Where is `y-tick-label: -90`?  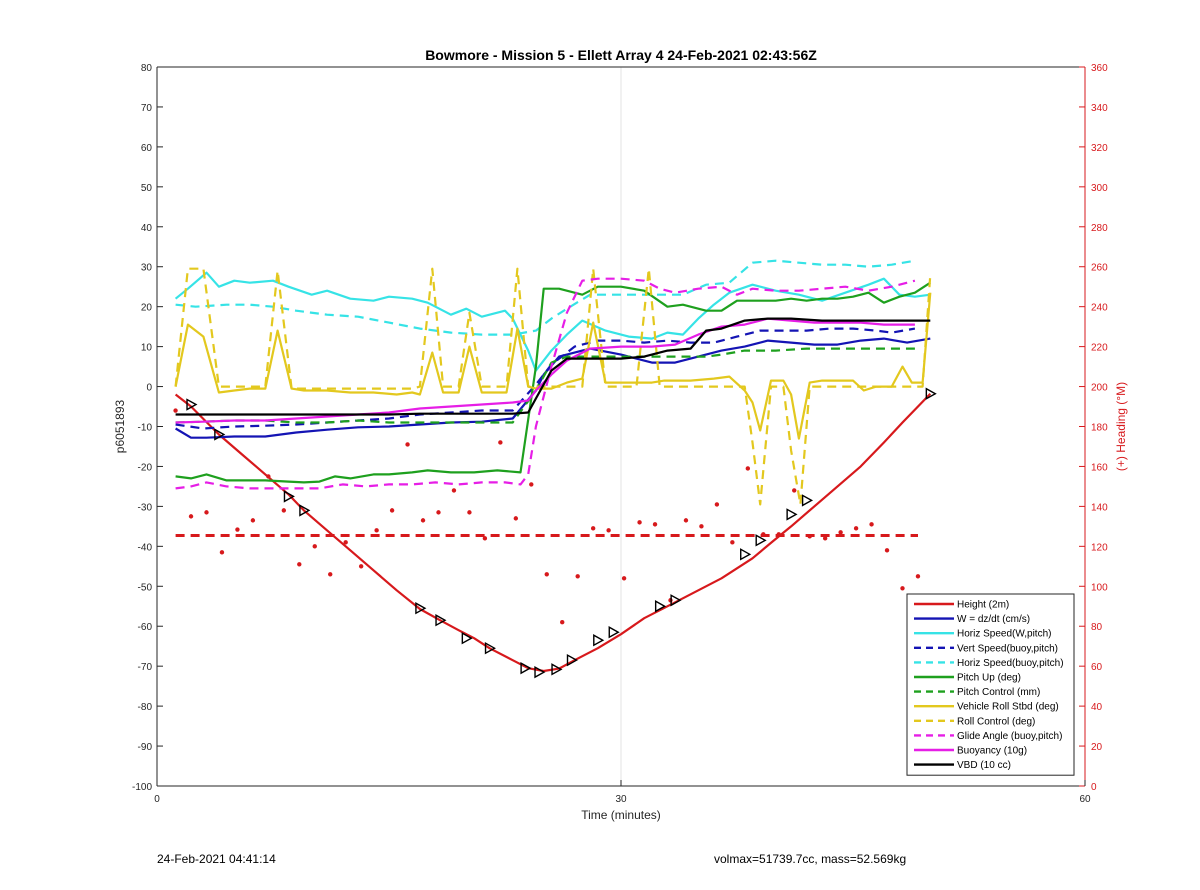
y-tick-label: -90 is located at coordinates (145, 747).